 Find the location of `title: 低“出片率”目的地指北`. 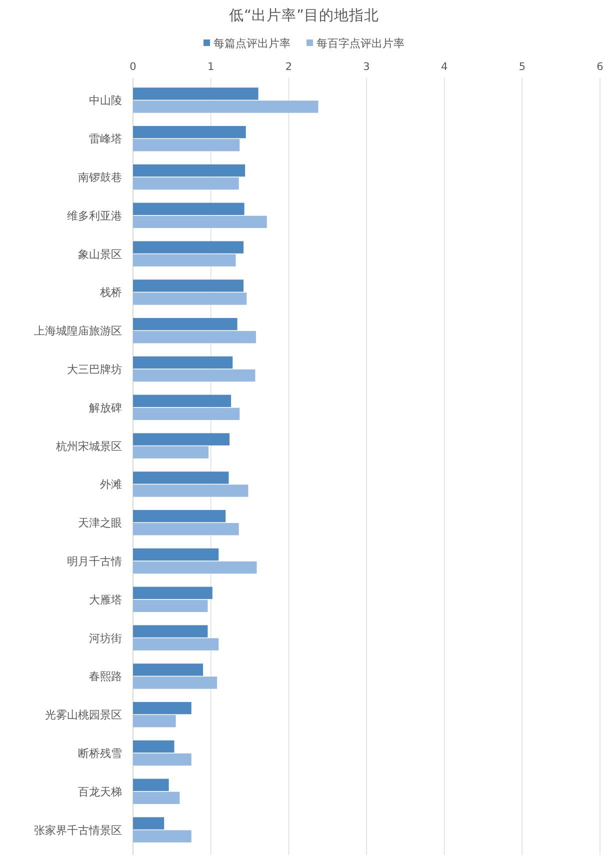

title: 低“出片率”目的地指北 is located at coordinates (304, 16).